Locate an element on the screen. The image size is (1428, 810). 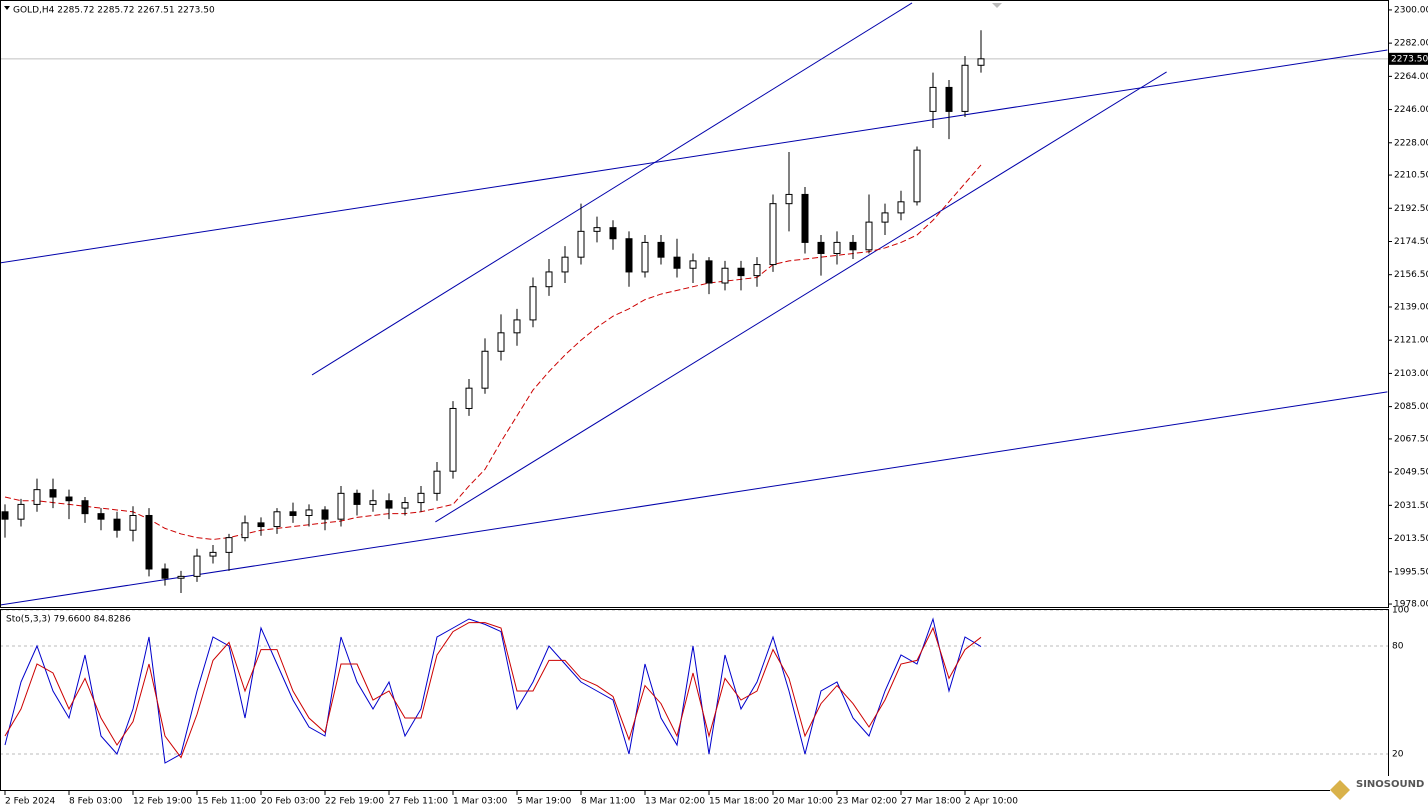
watermark: SINOSOUND is located at coordinates (1390, 784).